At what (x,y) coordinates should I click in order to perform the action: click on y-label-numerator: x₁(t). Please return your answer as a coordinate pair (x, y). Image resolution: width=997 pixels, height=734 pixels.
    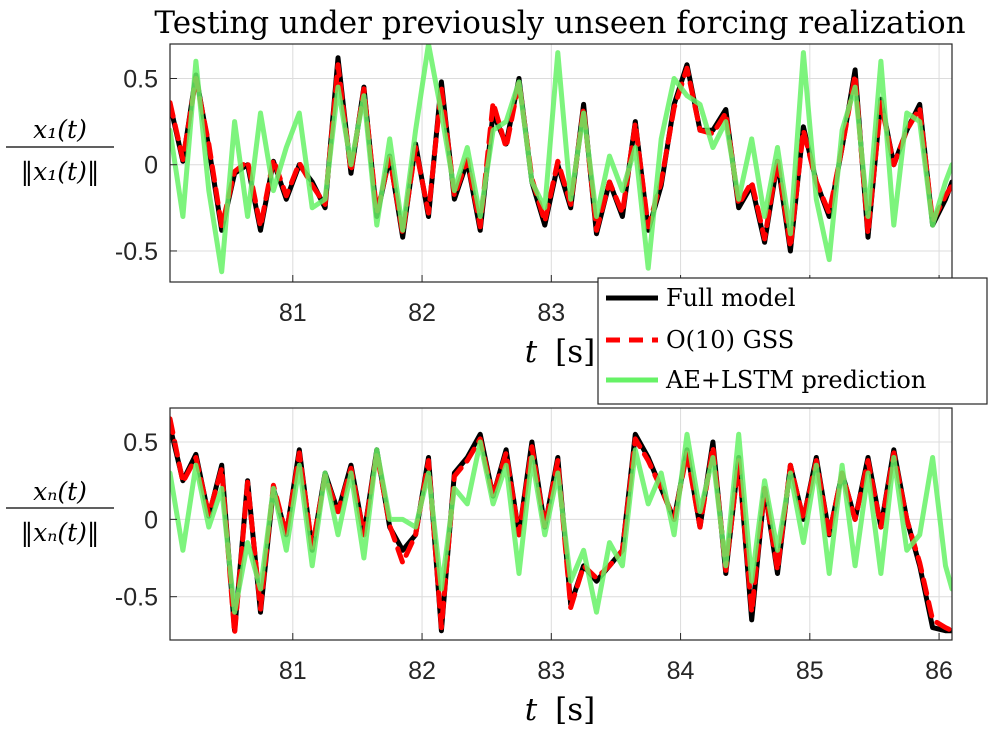
    Looking at the image, I should click on (60, 129).